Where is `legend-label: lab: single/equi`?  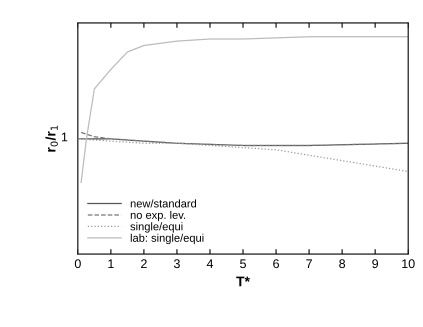 legend-label: lab: single/equi is located at coordinates (167, 239).